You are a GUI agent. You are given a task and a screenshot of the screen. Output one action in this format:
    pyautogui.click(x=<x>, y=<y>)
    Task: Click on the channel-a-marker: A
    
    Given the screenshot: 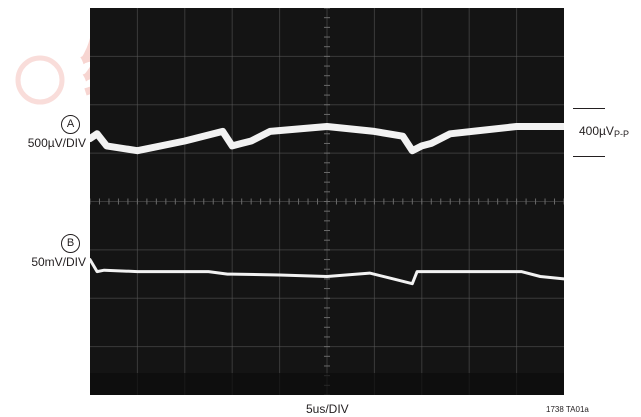 What is the action you would take?
    pyautogui.click(x=70, y=124)
    